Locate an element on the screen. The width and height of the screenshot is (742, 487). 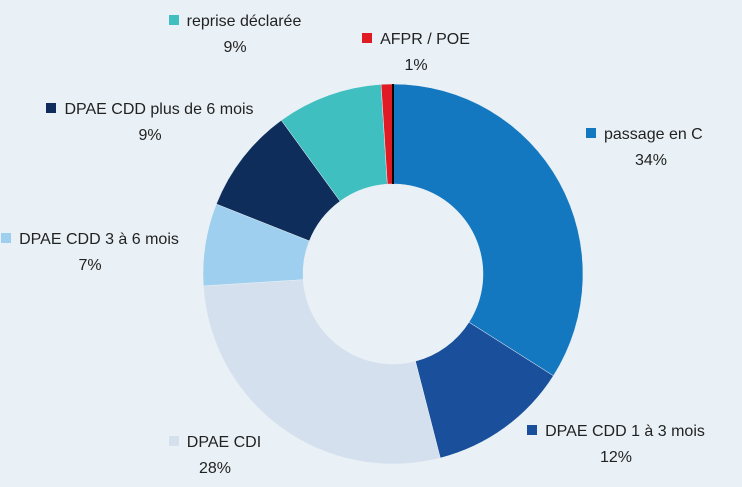
data-label: DPAE CDD 1 à 3 mois 12% is located at coordinates (616, 445).